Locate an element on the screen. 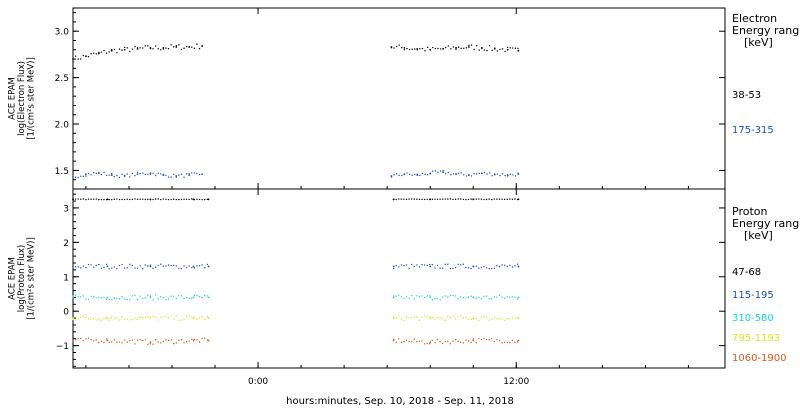  y-tick-label: 2.5 is located at coordinates (62, 79).